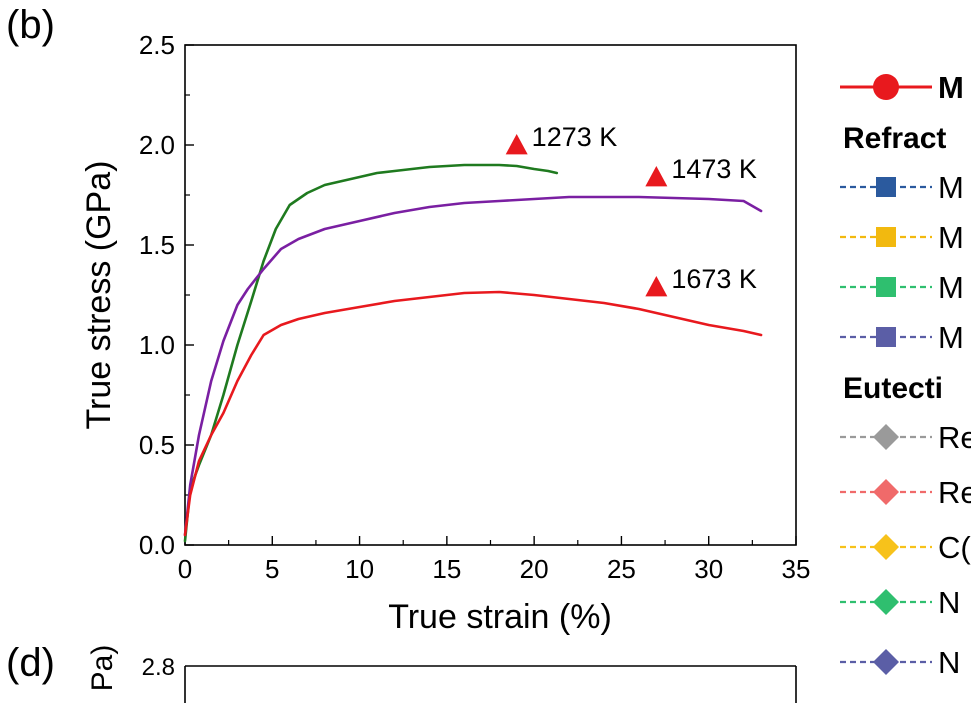  Describe the element at coordinates (575, 137) in the screenshot. I see `annotation-label: 1273 K` at that location.